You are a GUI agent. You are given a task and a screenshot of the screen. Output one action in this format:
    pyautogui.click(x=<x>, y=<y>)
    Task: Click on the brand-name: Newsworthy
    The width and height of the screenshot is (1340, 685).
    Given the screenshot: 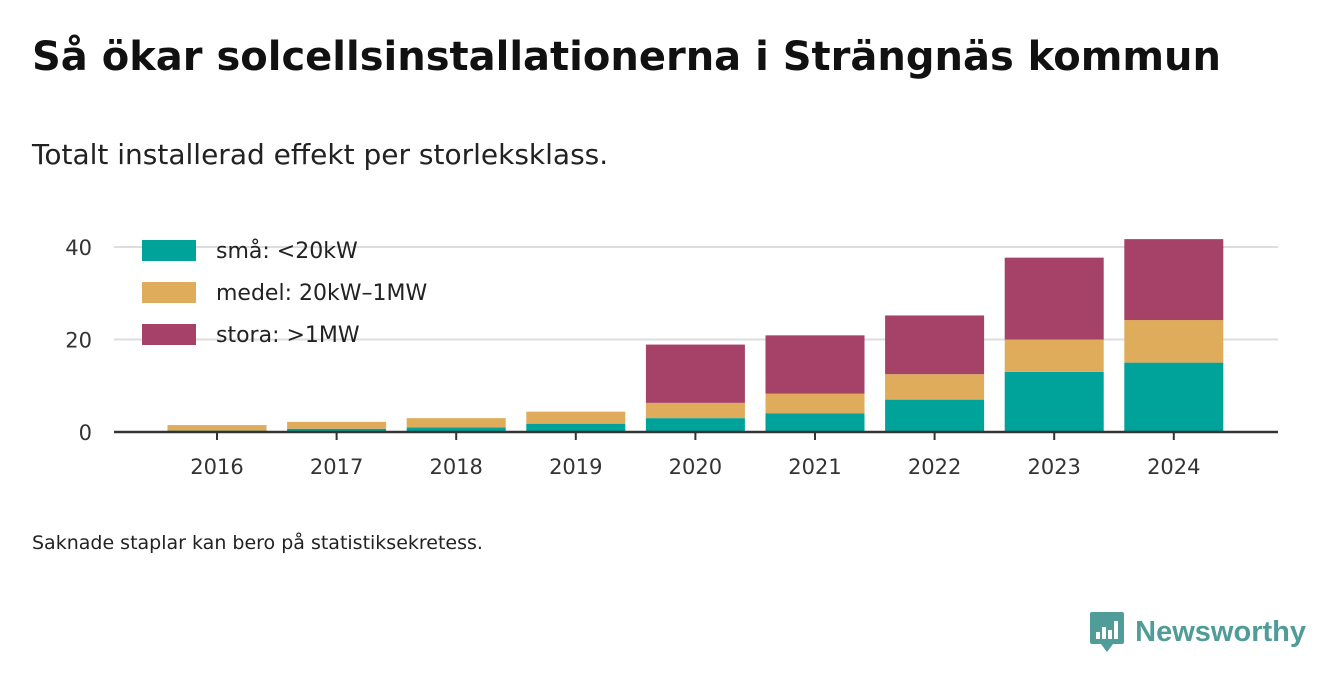 What is the action you would take?
    pyautogui.click(x=1220, y=631)
    